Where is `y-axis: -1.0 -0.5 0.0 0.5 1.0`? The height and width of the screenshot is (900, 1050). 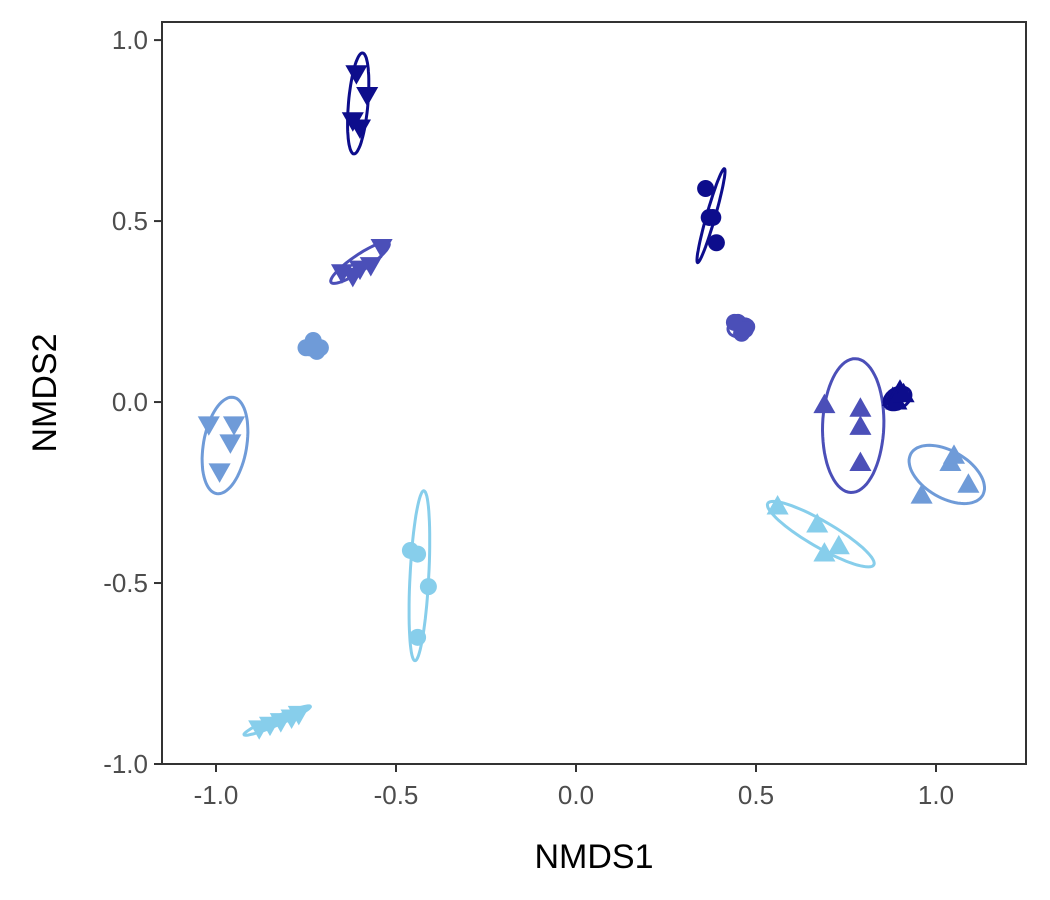 y-axis: -1.0 -0.5 0.0 0.5 1.0 is located at coordinates (132, 402).